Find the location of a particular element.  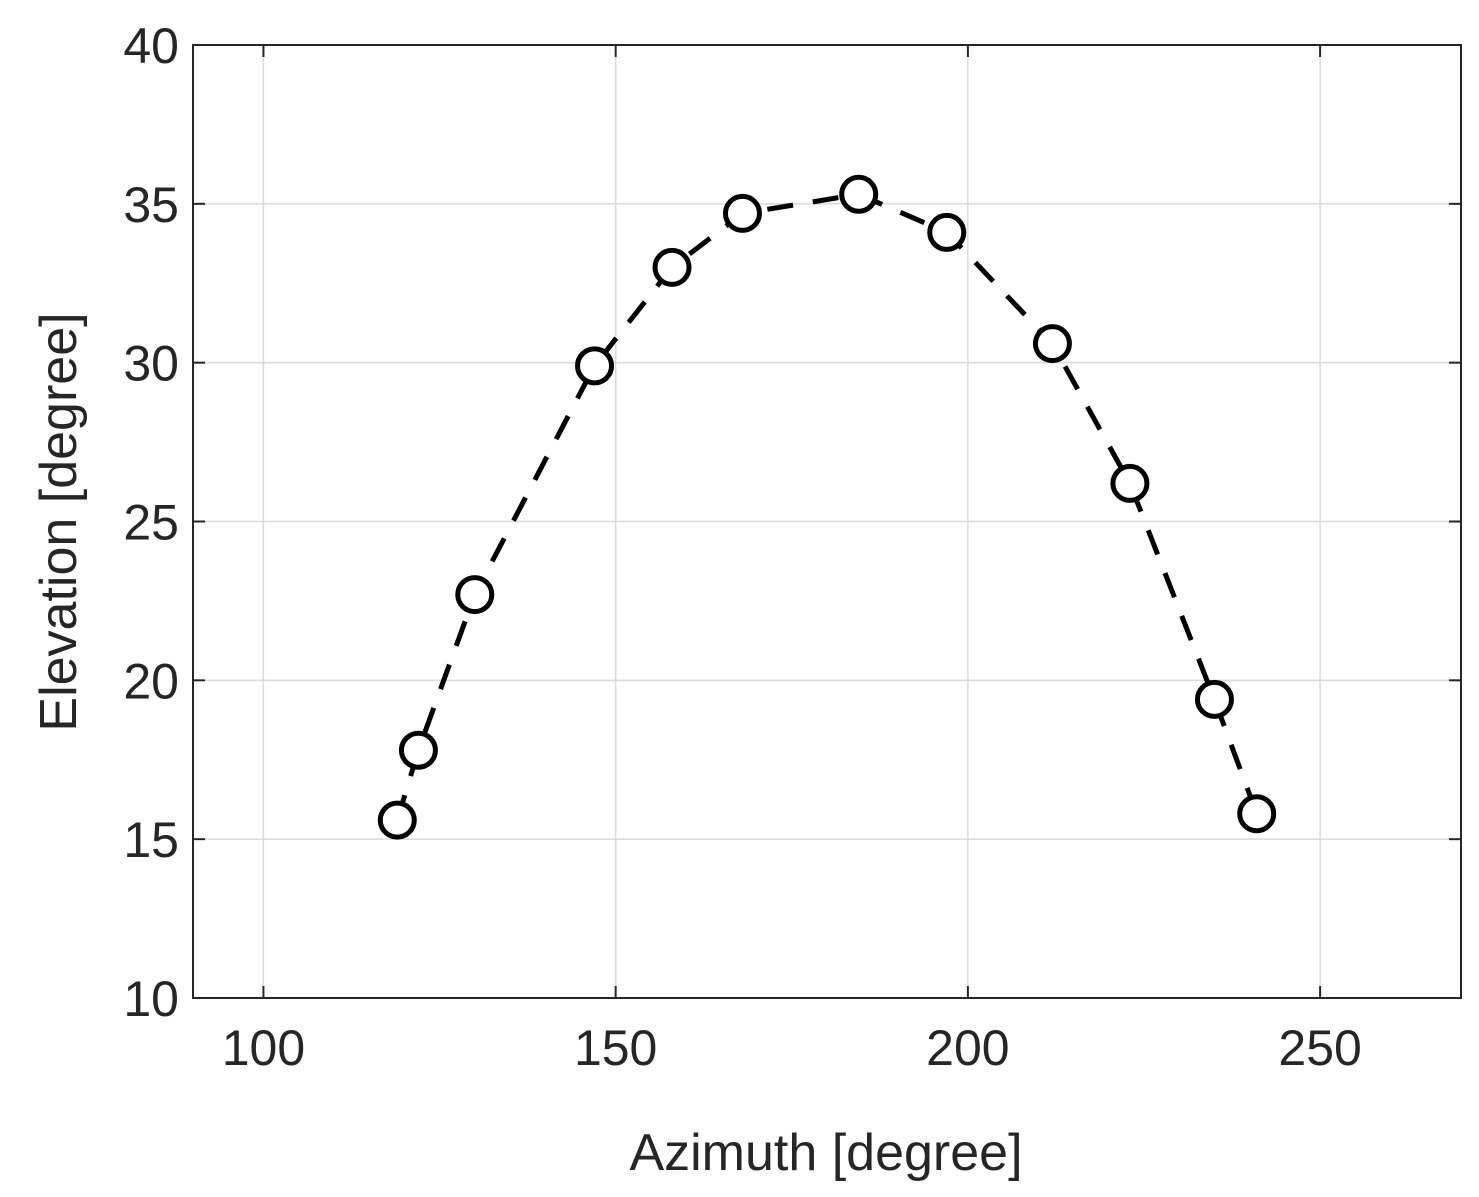

x-axis-label: Azimuth [degree] is located at coordinates (825, 1153).